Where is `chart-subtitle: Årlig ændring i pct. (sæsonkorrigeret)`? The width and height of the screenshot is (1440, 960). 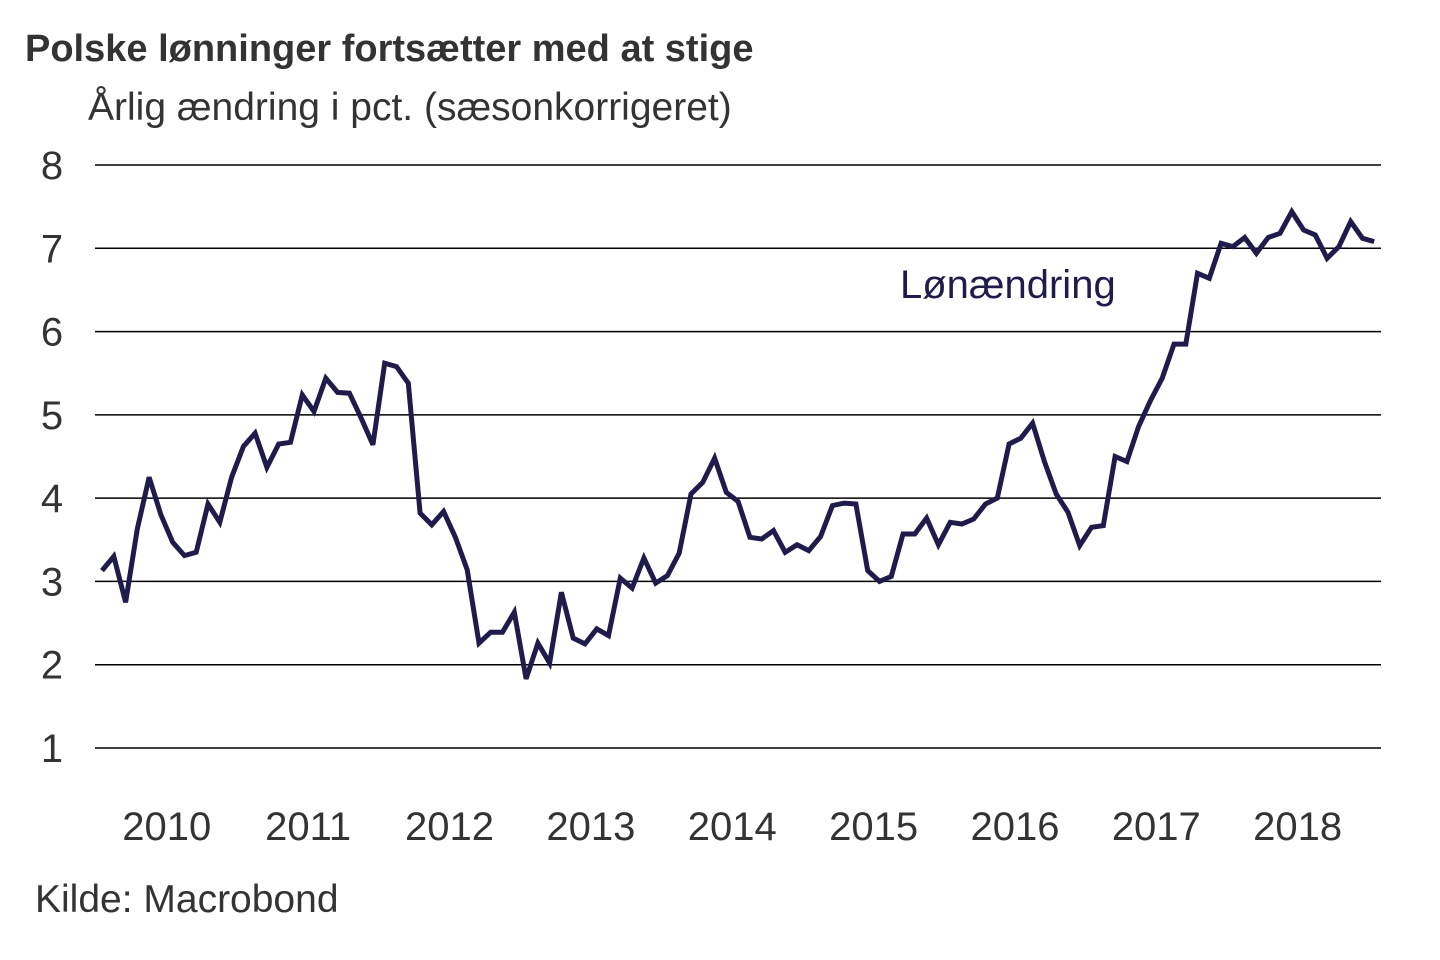 chart-subtitle: Årlig ændring i pct. (sæsonkorrigeret) is located at coordinates (410, 107).